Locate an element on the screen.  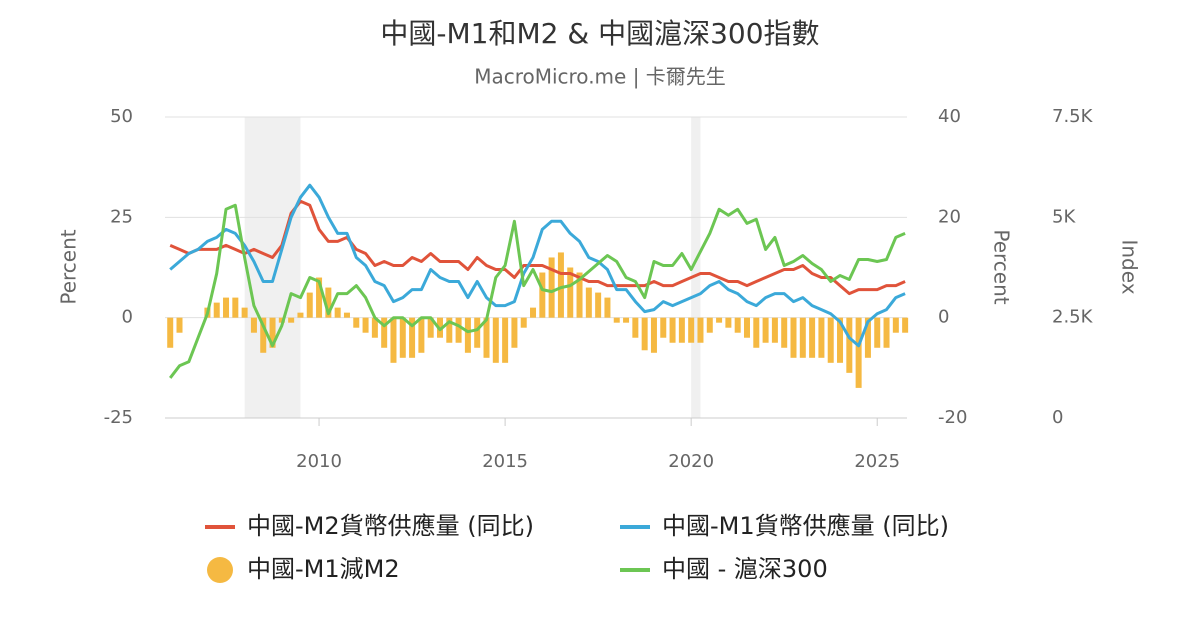
y-tick-label: 0 is located at coordinates (127, 317).